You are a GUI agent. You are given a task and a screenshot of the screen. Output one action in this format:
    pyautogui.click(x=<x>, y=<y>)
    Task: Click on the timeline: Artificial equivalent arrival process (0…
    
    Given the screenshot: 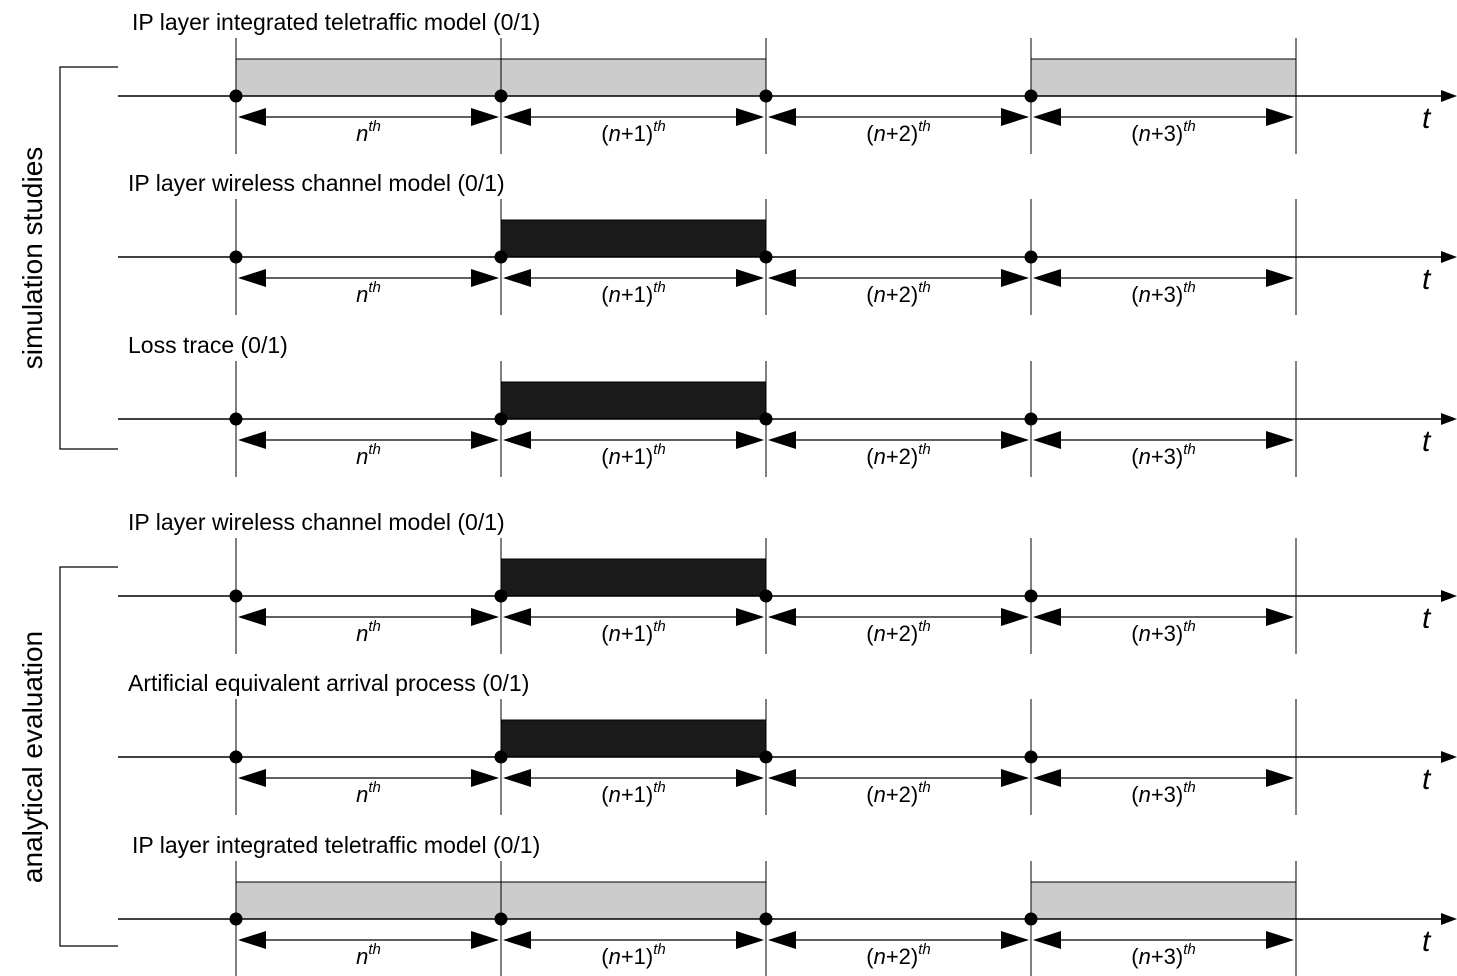 What is the action you would take?
    pyautogui.click(x=787, y=742)
    